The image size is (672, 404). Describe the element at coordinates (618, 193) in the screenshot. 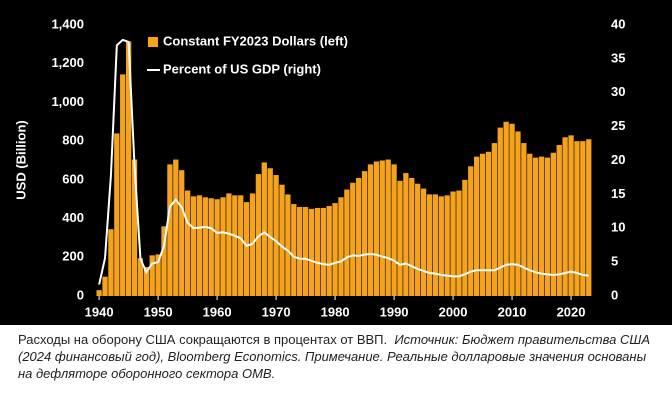

I see `y2-tick-label: 15` at that location.